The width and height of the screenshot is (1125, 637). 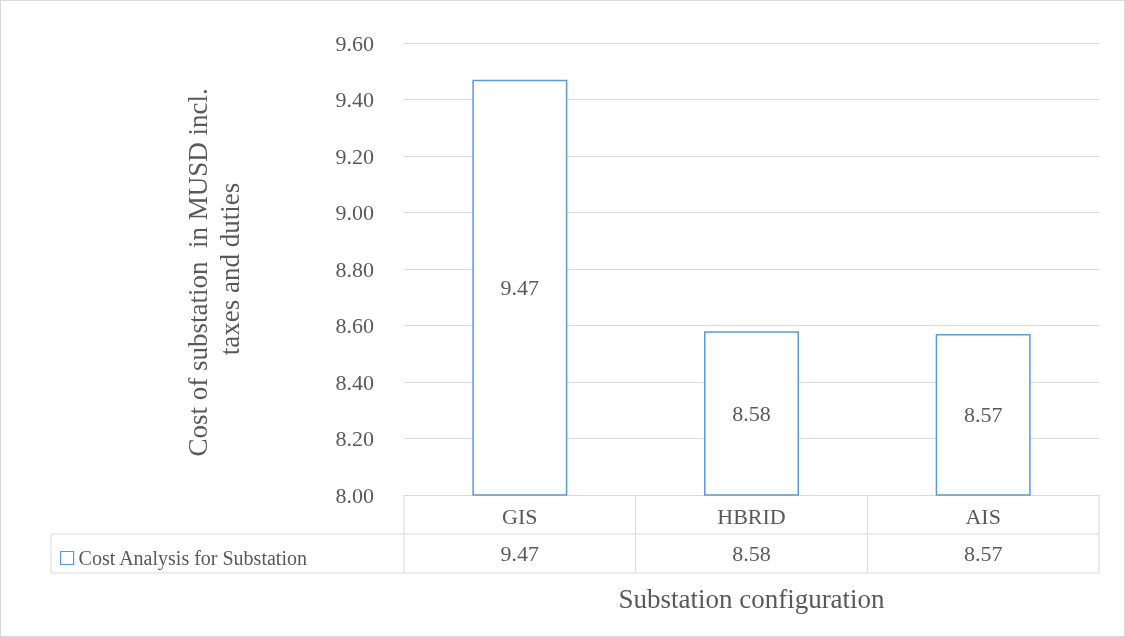 What do you see at coordinates (354, 99) in the screenshot?
I see `y-tick-label: 9.40` at bounding box center [354, 99].